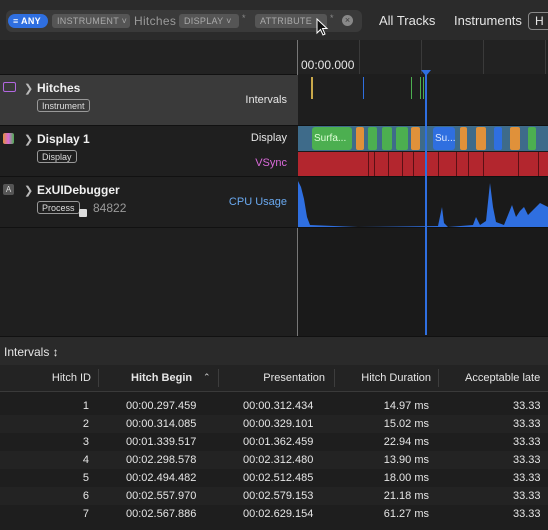  Describe the element at coordinates (407, 20) in the screenshot. I see `tab-all-tracks: All Tracks` at that location.